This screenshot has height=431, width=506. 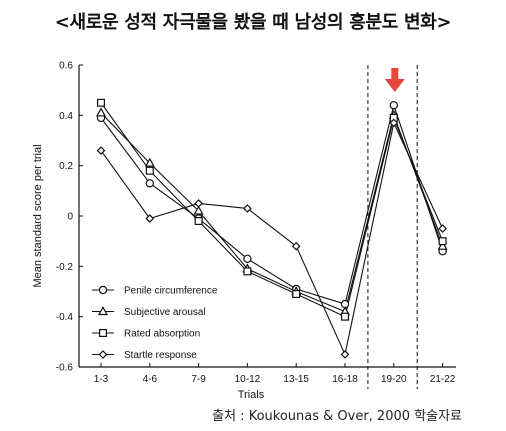 I want to click on legend-marker-triangle, so click(x=103, y=311).